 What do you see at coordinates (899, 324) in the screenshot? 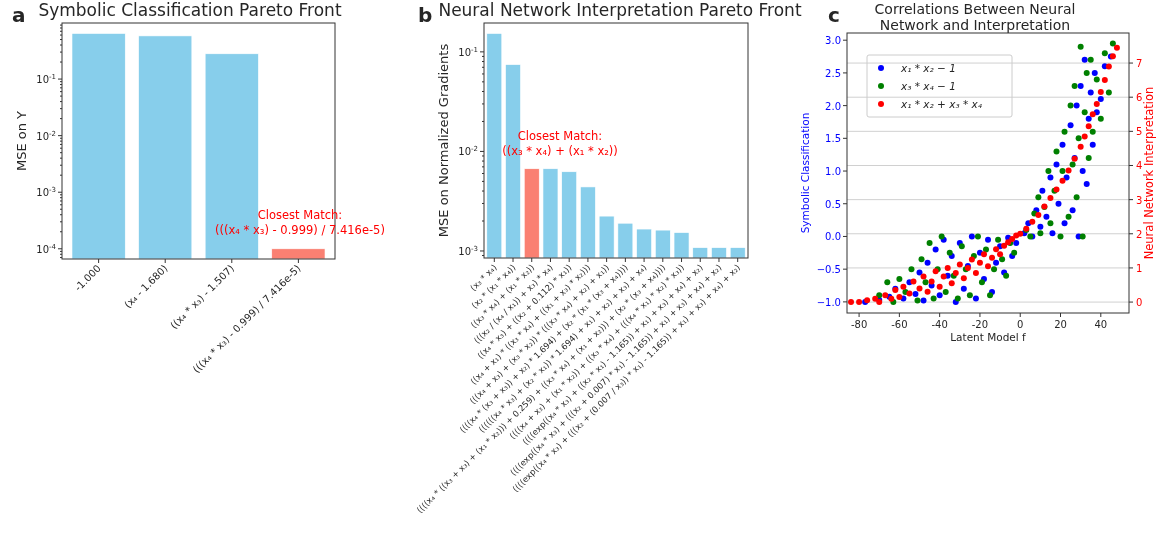
I see `x-tick-label: -60` at bounding box center [899, 324].